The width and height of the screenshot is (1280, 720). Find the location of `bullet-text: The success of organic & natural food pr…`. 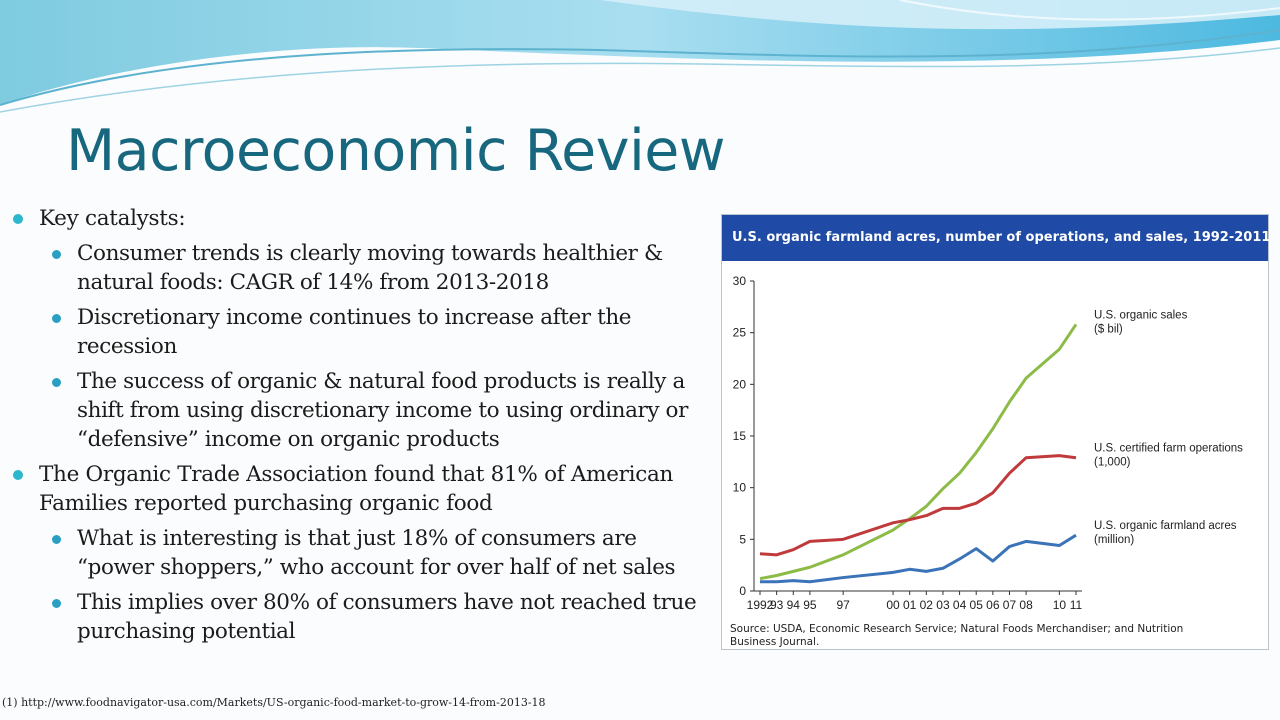

bullet-text: The success of organic & natural food pr… is located at coordinates (382, 410).